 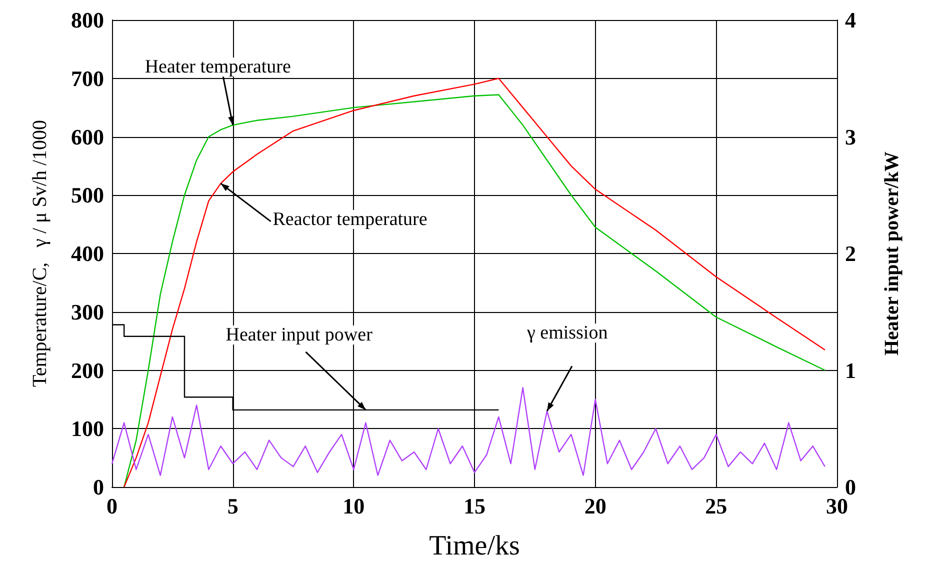 What do you see at coordinates (850, 370) in the screenshot?
I see `y2-tick-label: 1` at bounding box center [850, 370].